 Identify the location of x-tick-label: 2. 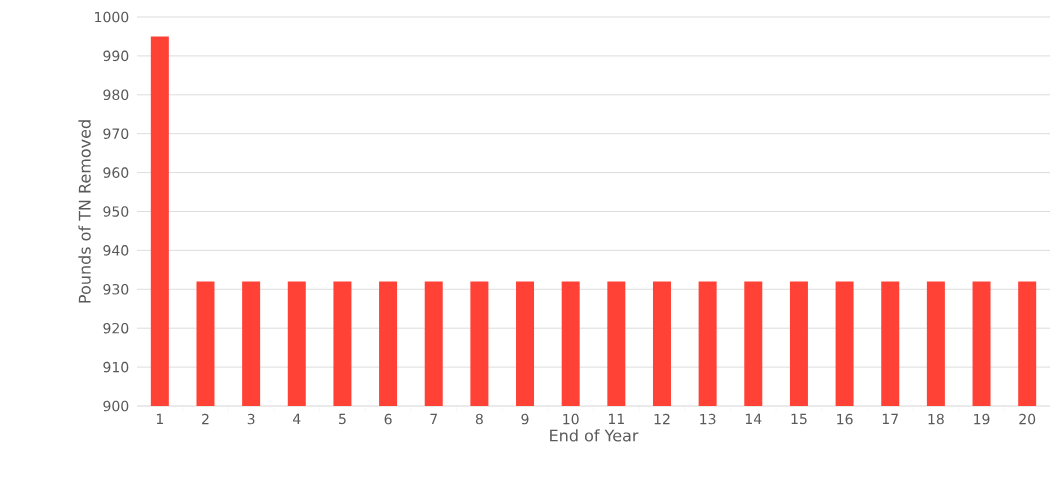
(205, 419).